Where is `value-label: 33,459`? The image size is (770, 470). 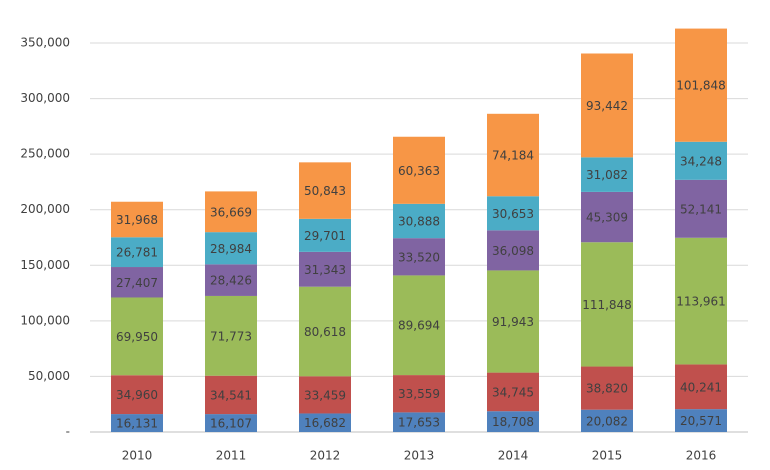
value-label: 33,459 is located at coordinates (325, 395).